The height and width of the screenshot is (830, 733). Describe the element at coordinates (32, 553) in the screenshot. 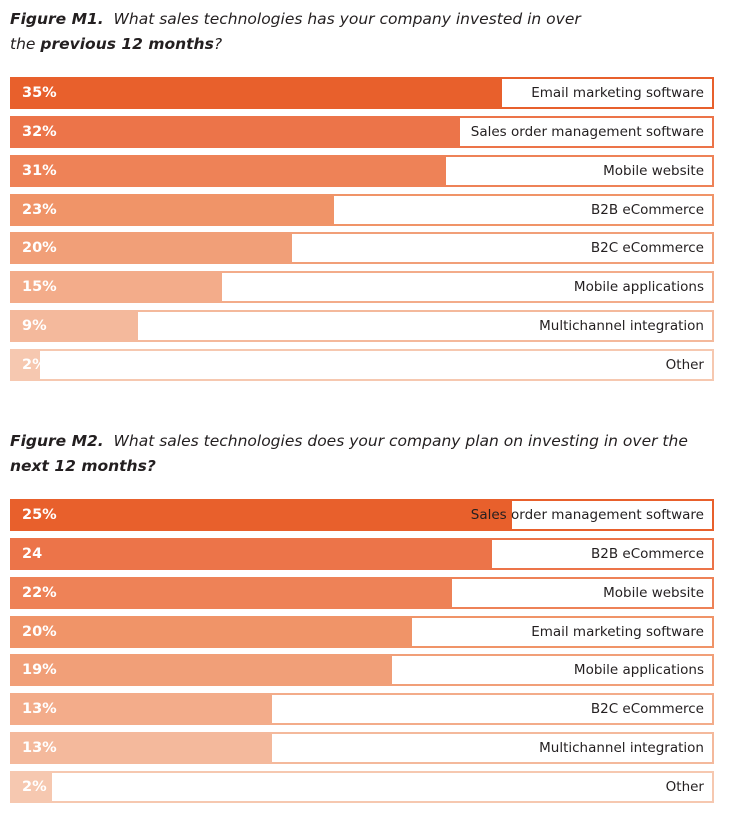

I see `bar-value-label: 24` at that location.